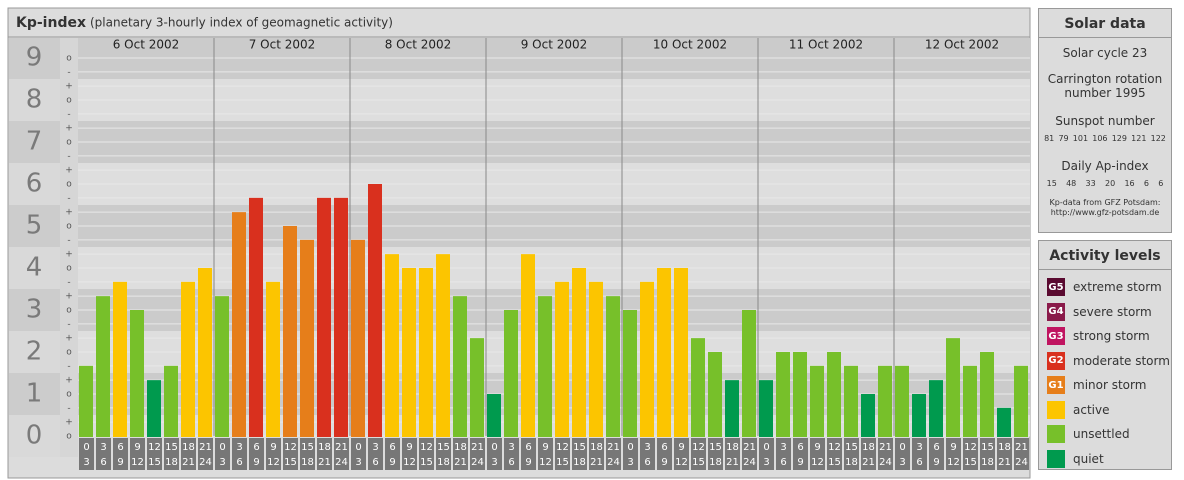 The height and width of the screenshot is (480, 1184). What do you see at coordinates (1056, 409) in the screenshot?
I see `legend-swatch` at bounding box center [1056, 409].